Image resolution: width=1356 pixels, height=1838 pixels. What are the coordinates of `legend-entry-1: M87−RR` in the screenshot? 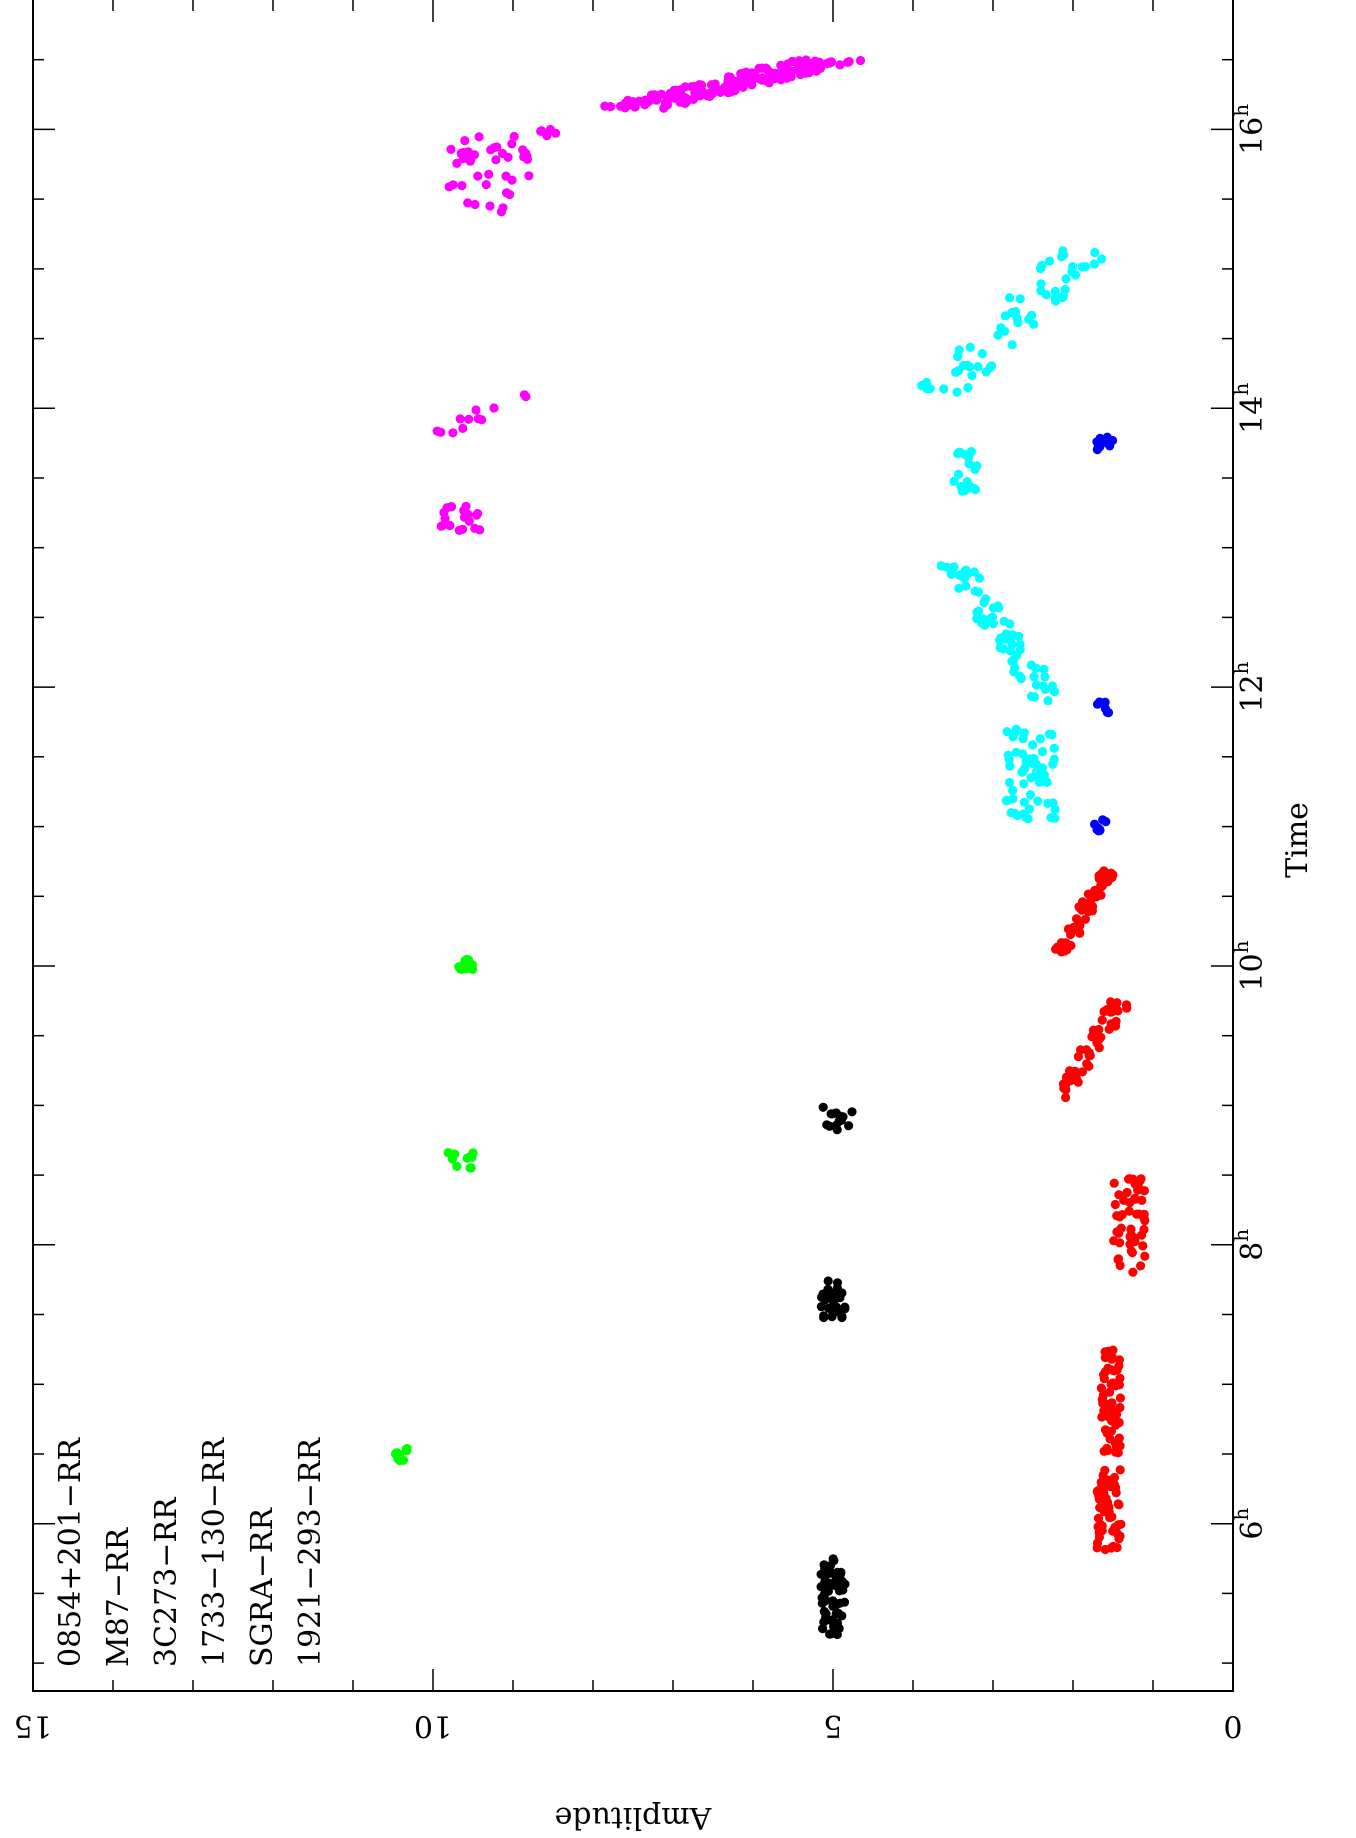 It's located at (118, 1596).